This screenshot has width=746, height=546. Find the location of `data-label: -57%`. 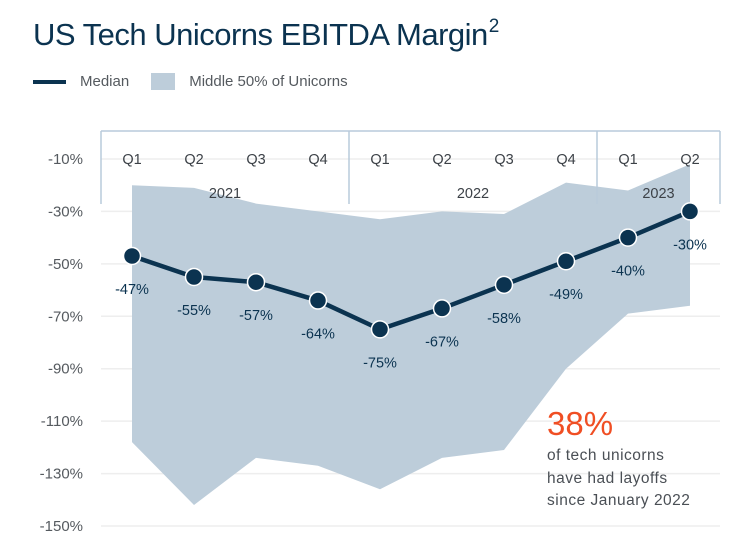

data-label: -57% is located at coordinates (256, 316).